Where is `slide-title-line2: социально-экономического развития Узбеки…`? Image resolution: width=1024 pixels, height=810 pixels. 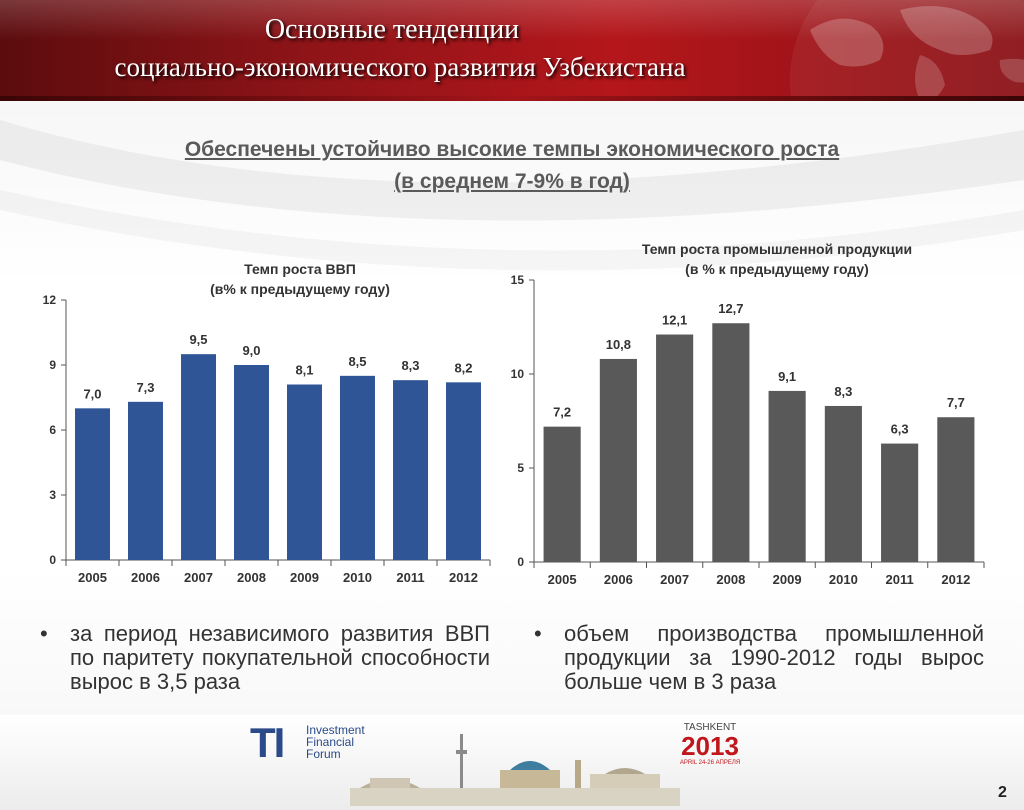
slide-title-line2: социально-экономического развития Узбеки… is located at coordinates (400, 67).